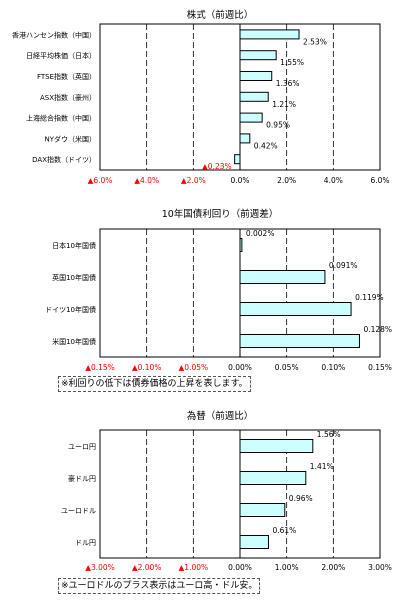  I want to click on chart-2-tick-label-0: ▲3.00%, so click(100, 567).